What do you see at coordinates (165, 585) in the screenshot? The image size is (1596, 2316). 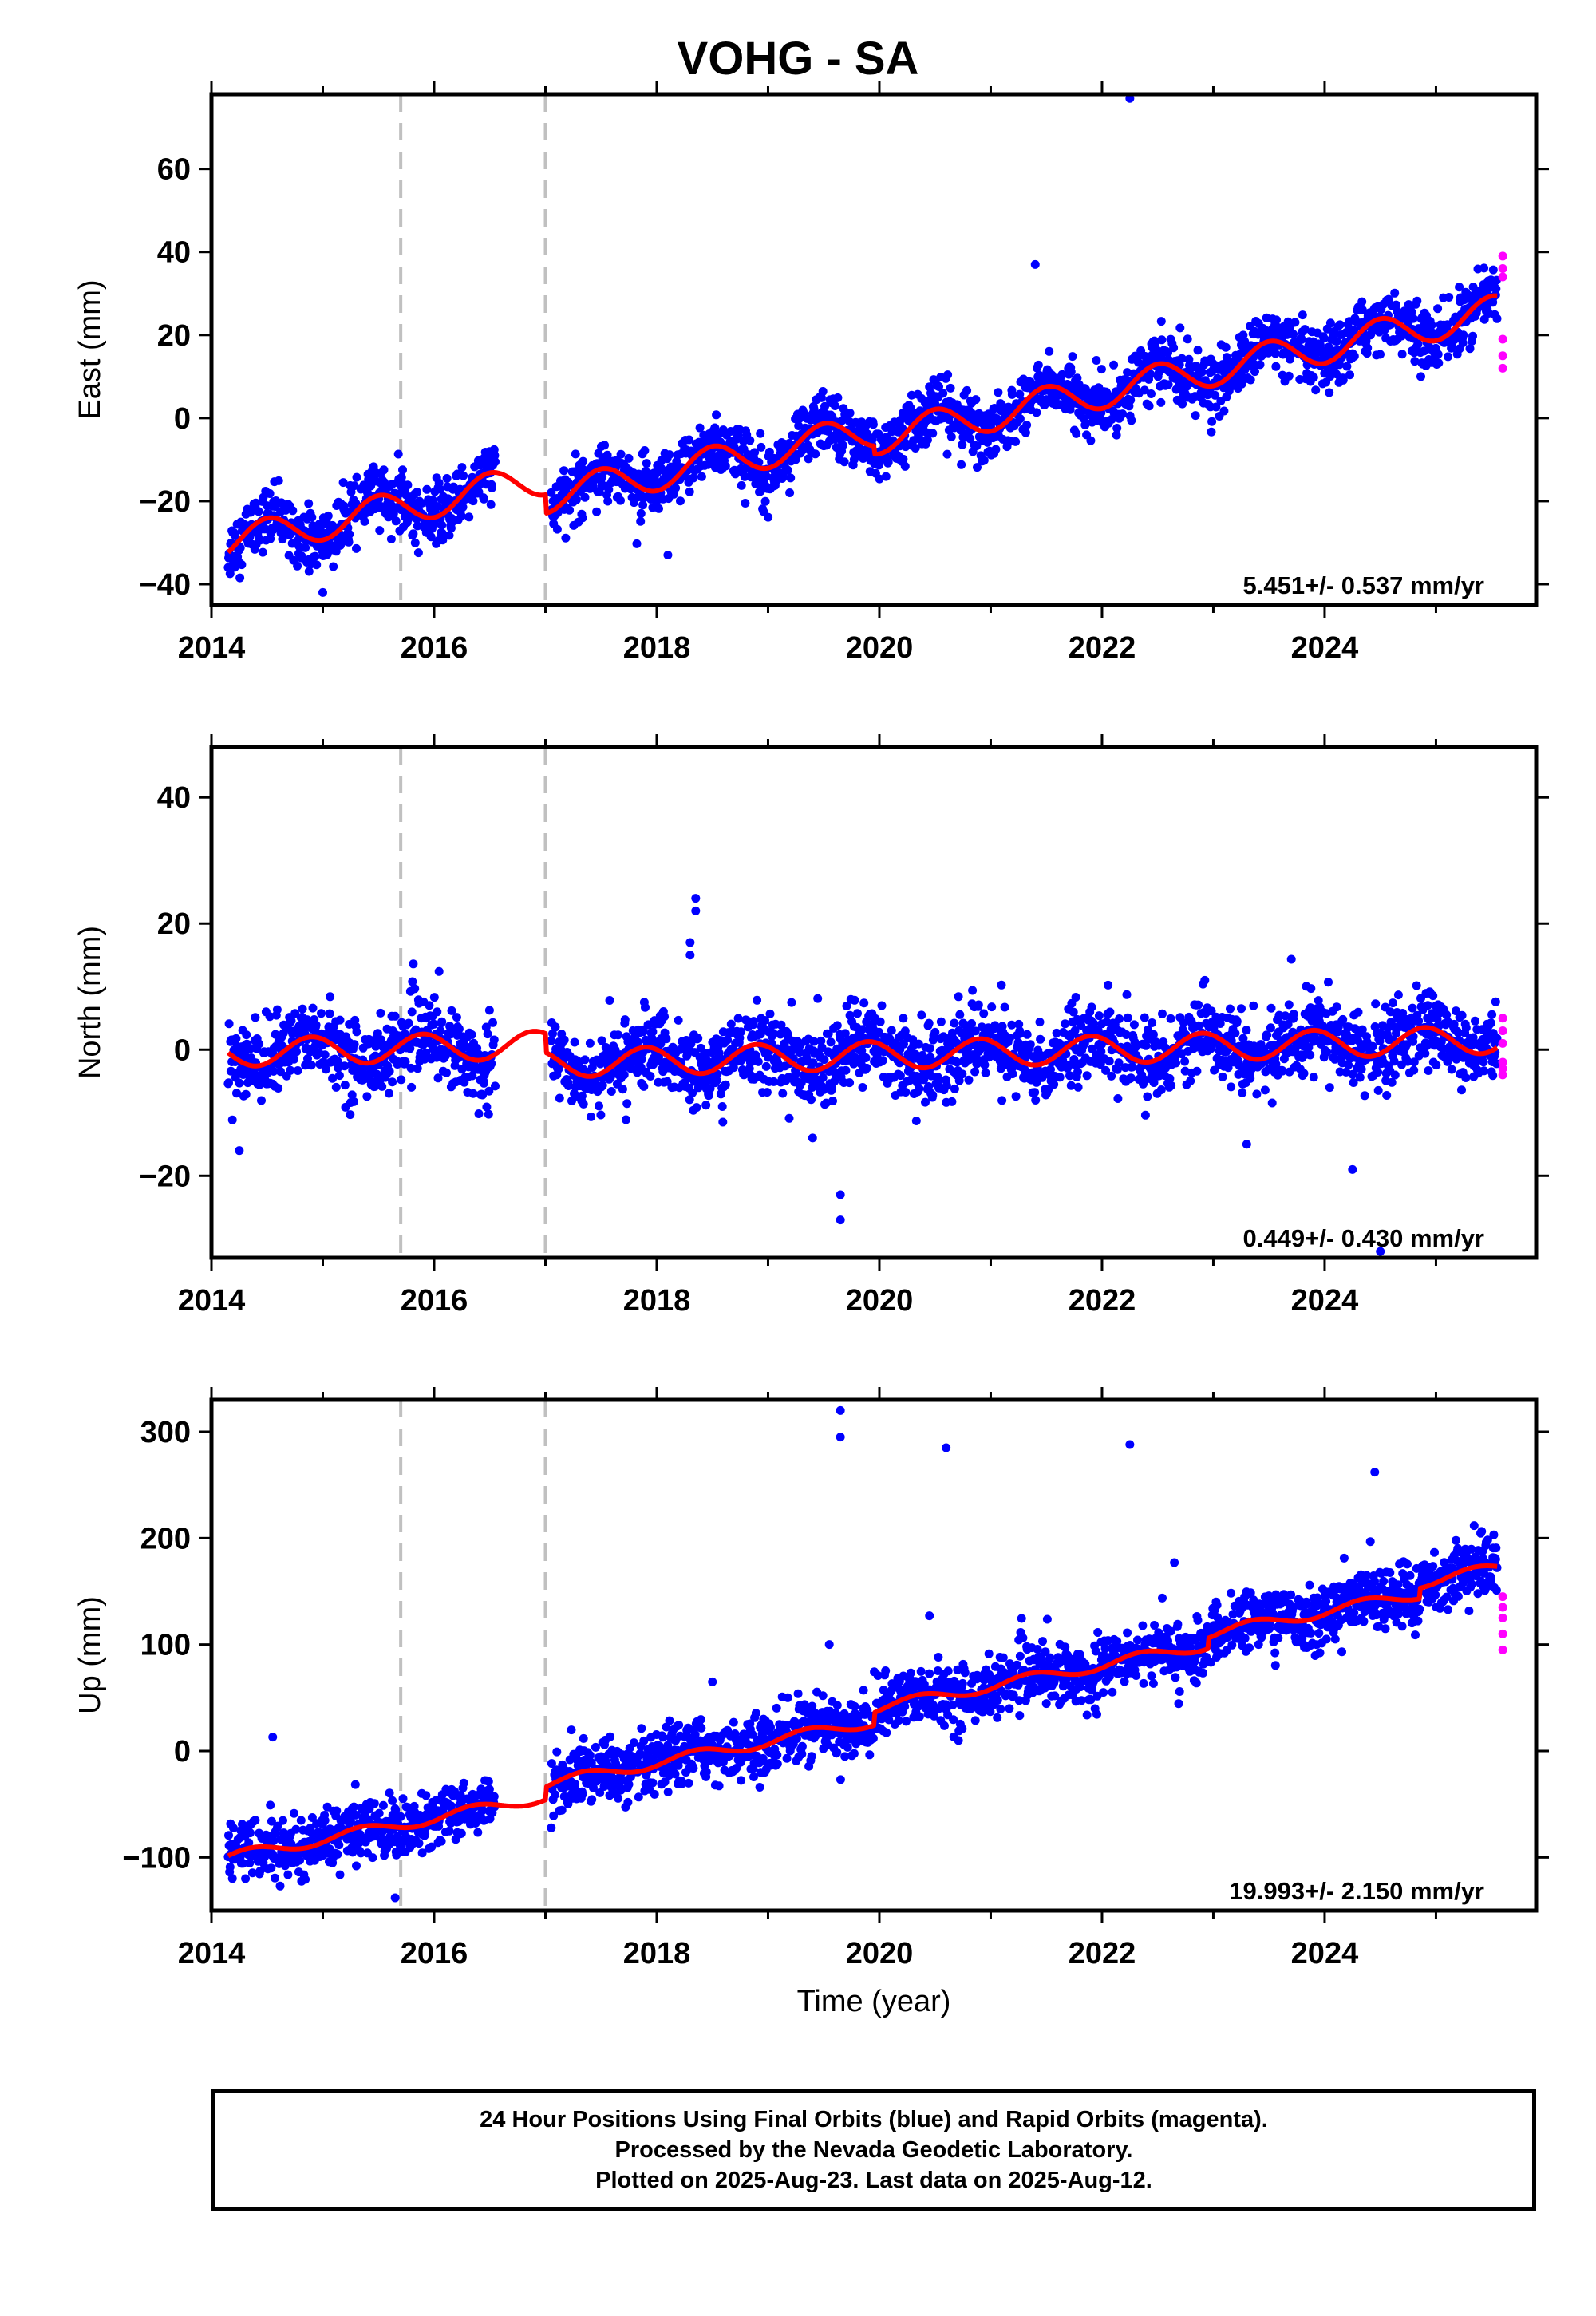 I see `y-tick-label: −40` at bounding box center [165, 585].